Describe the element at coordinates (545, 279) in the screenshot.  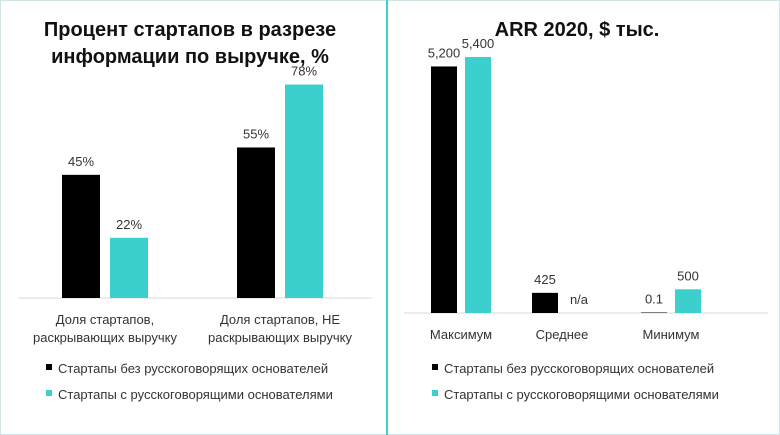
I see `data-label: 425` at that location.